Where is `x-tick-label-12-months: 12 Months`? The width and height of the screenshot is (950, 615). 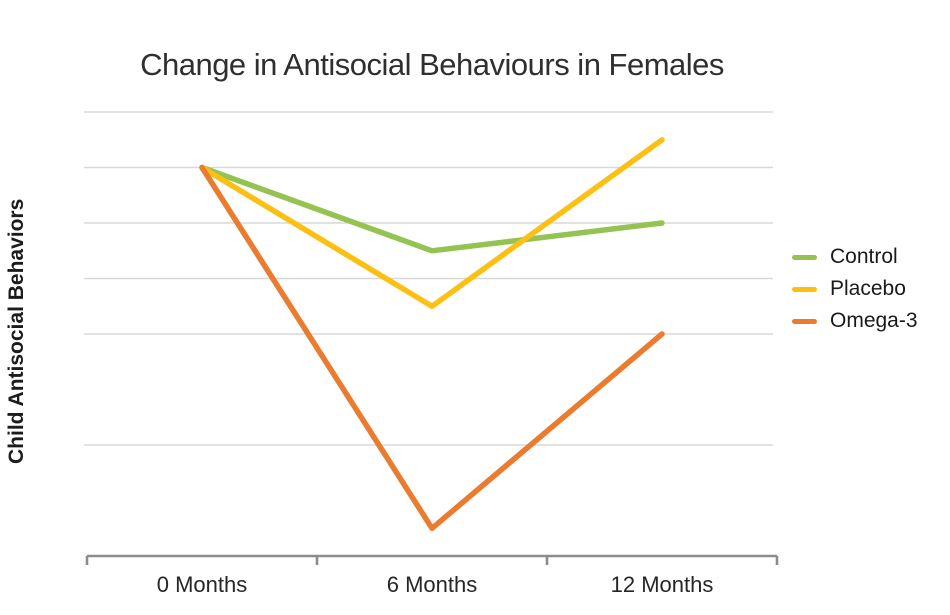 x-tick-label-12-months: 12 Months is located at coordinates (662, 584).